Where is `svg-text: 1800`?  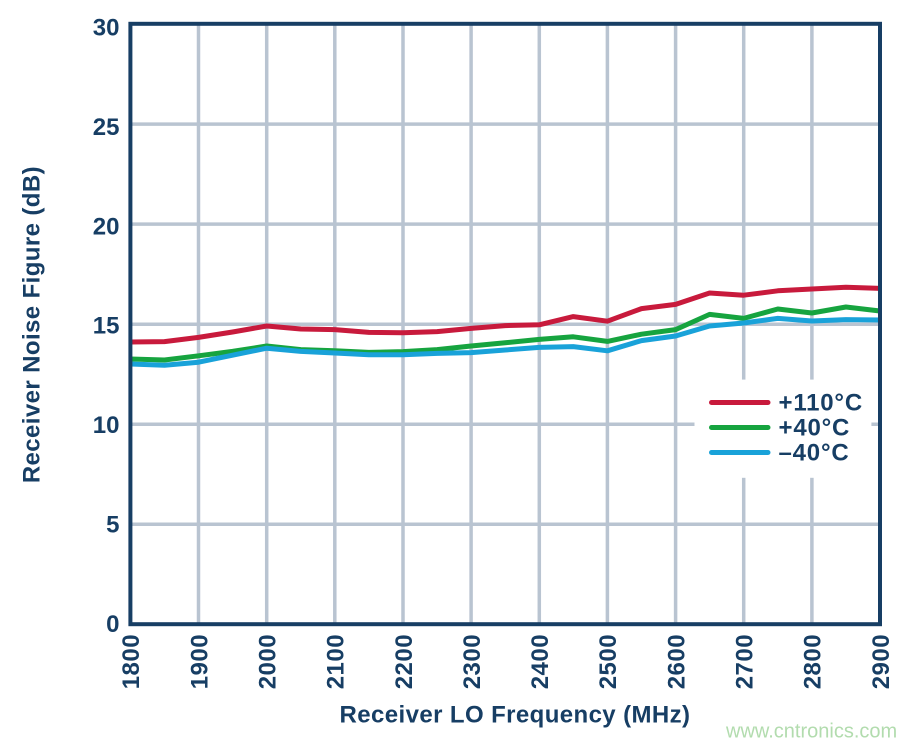 svg-text: 1800 is located at coordinates (131, 661).